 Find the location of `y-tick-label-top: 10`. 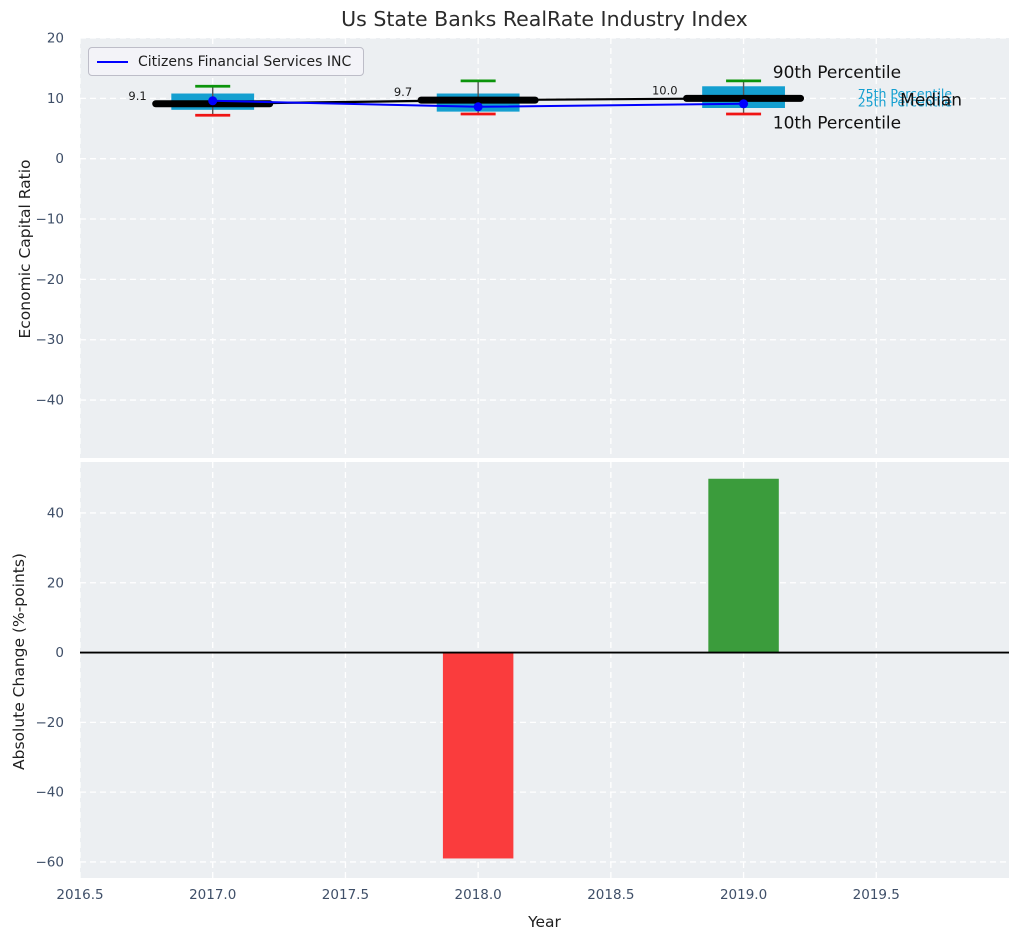

y-tick-label-top: 10 is located at coordinates (55, 99).